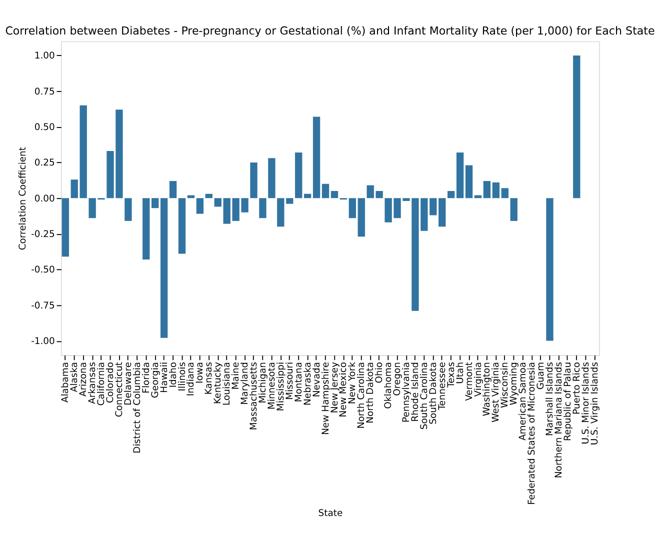  I want to click on x-tick-label: U.S. Minor Islands, so click(586, 403).